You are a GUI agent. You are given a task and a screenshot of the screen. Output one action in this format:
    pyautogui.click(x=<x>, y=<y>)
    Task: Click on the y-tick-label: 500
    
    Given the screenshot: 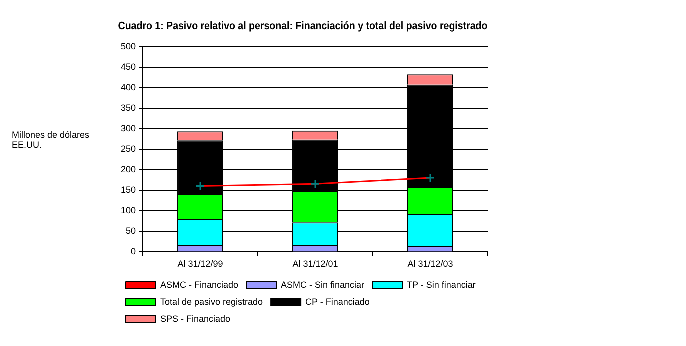 What is the action you would take?
    pyautogui.click(x=128, y=47)
    